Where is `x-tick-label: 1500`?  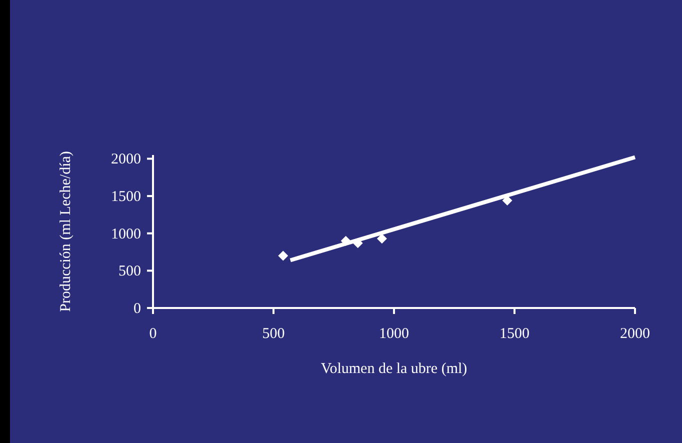 x-tick-label: 1500 is located at coordinates (515, 334).